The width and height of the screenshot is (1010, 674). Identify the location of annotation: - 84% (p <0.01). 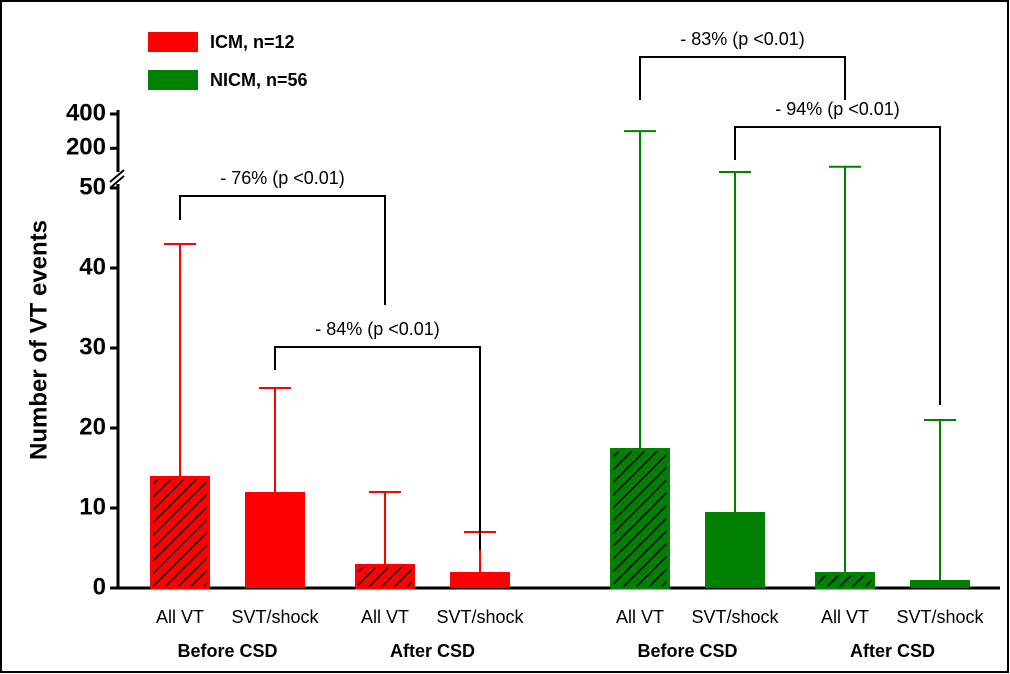
(377, 329).